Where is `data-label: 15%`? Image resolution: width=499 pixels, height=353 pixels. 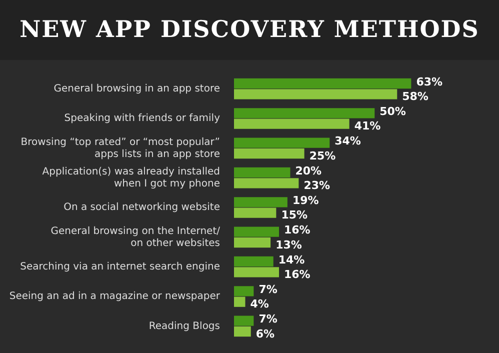
data-label: 15% is located at coordinates (294, 215).